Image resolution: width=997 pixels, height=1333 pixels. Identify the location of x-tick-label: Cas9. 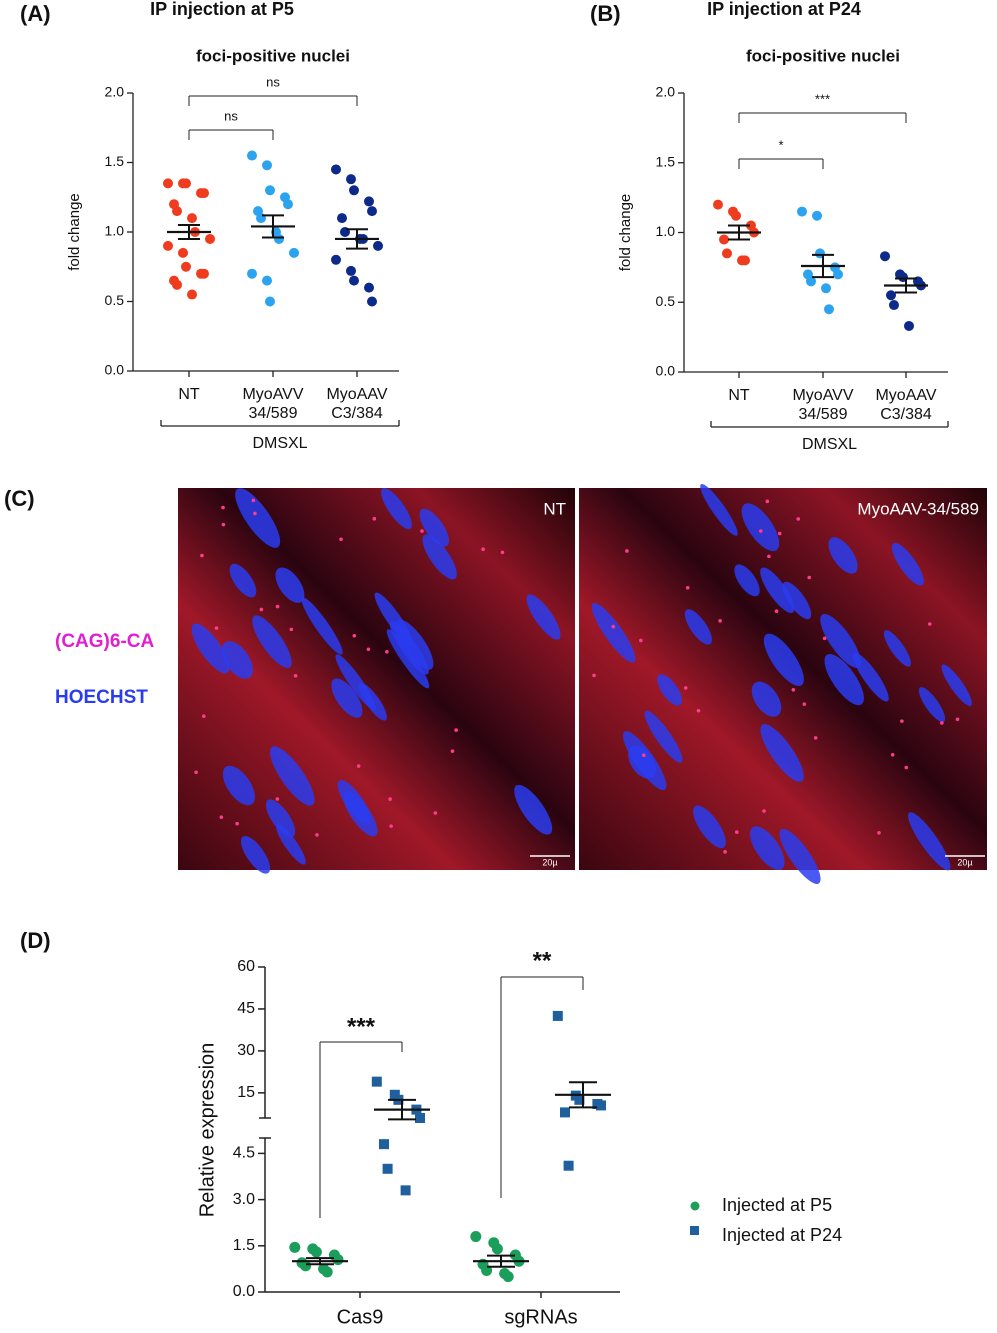
(360, 1317).